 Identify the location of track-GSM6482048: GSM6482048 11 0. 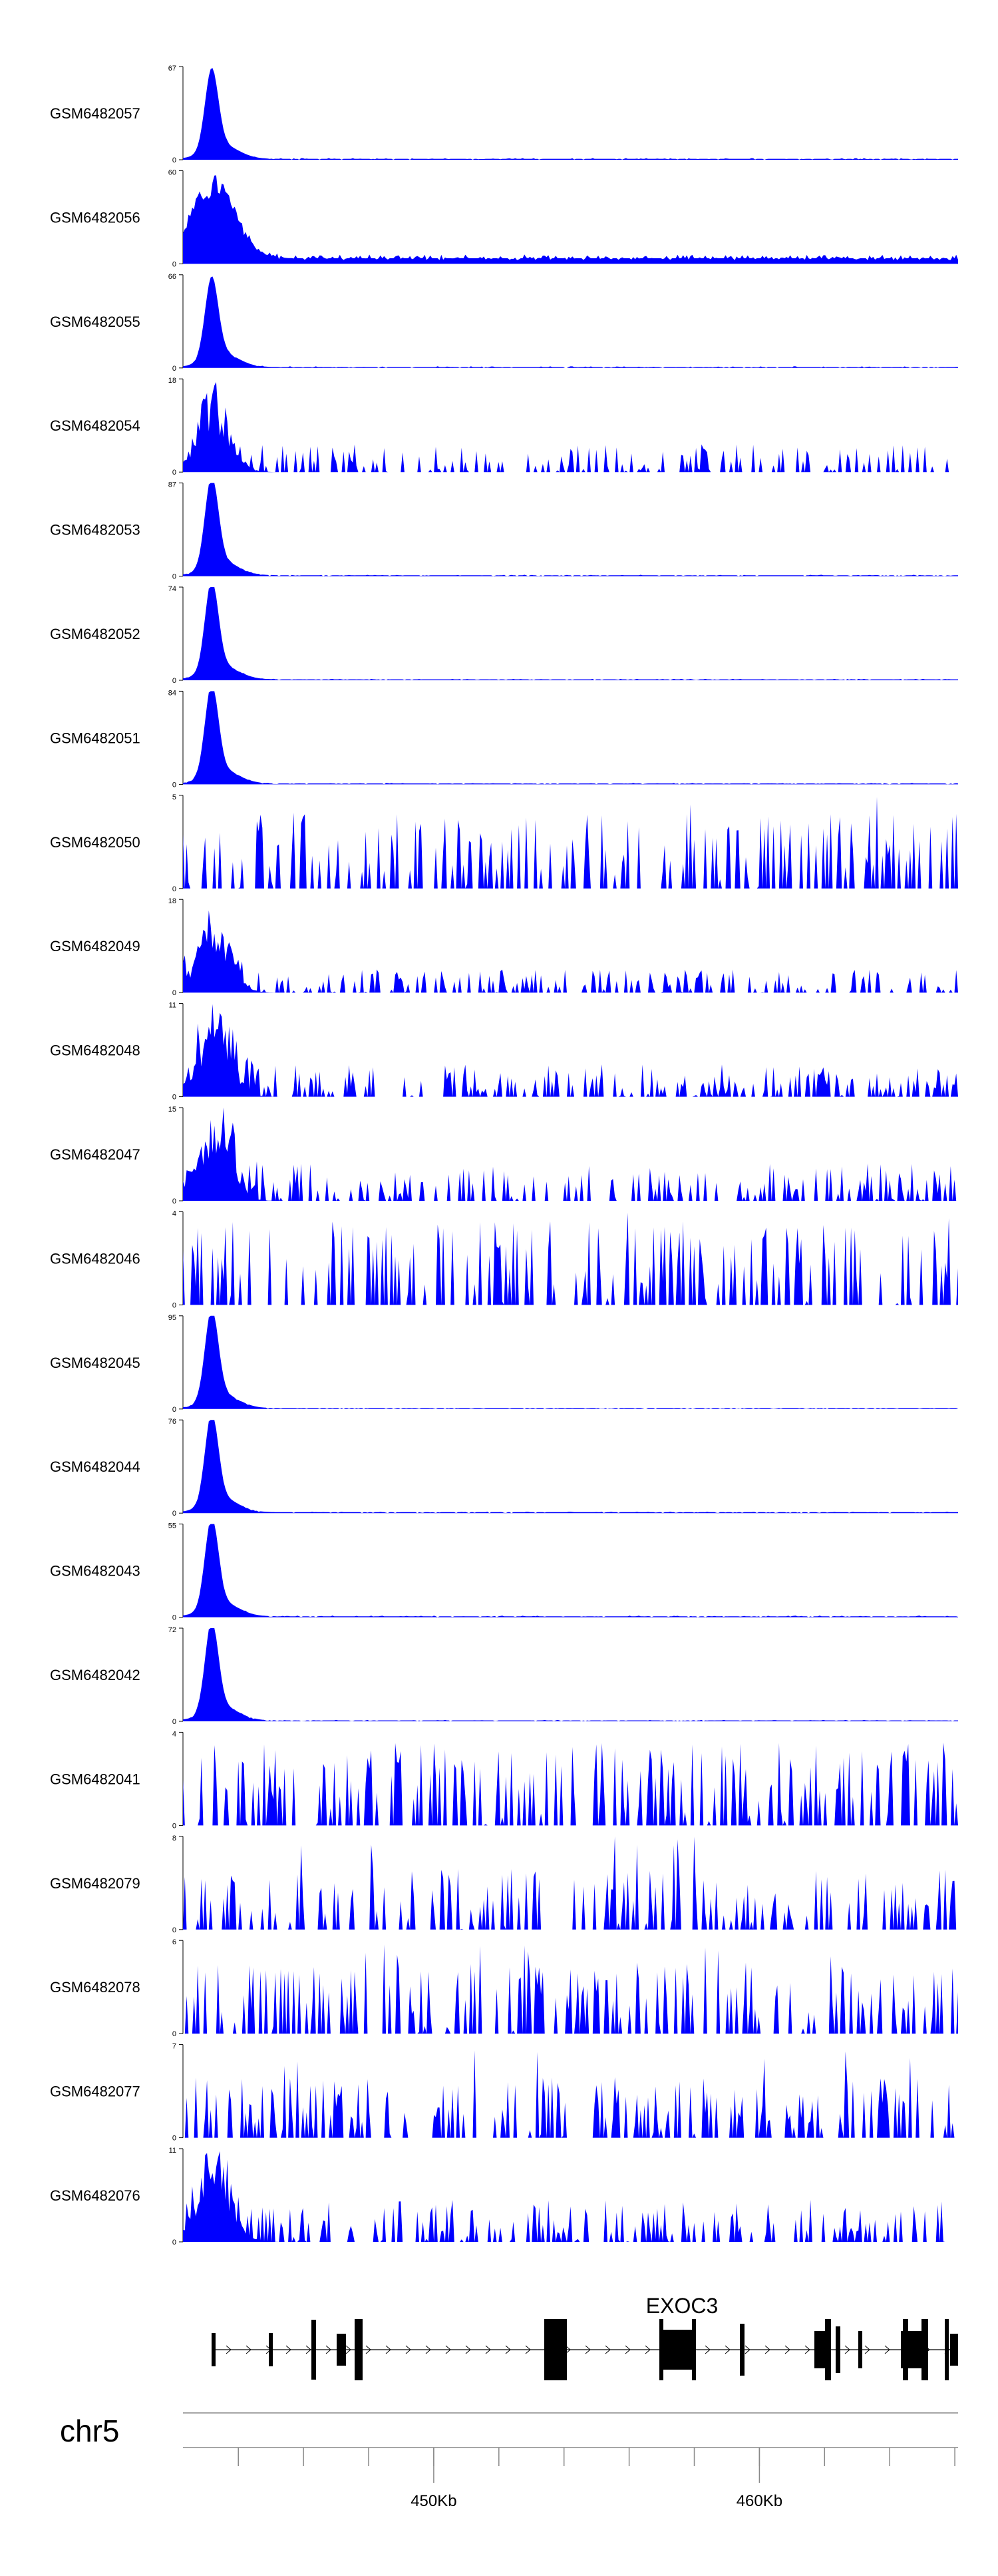
(504, 1052).